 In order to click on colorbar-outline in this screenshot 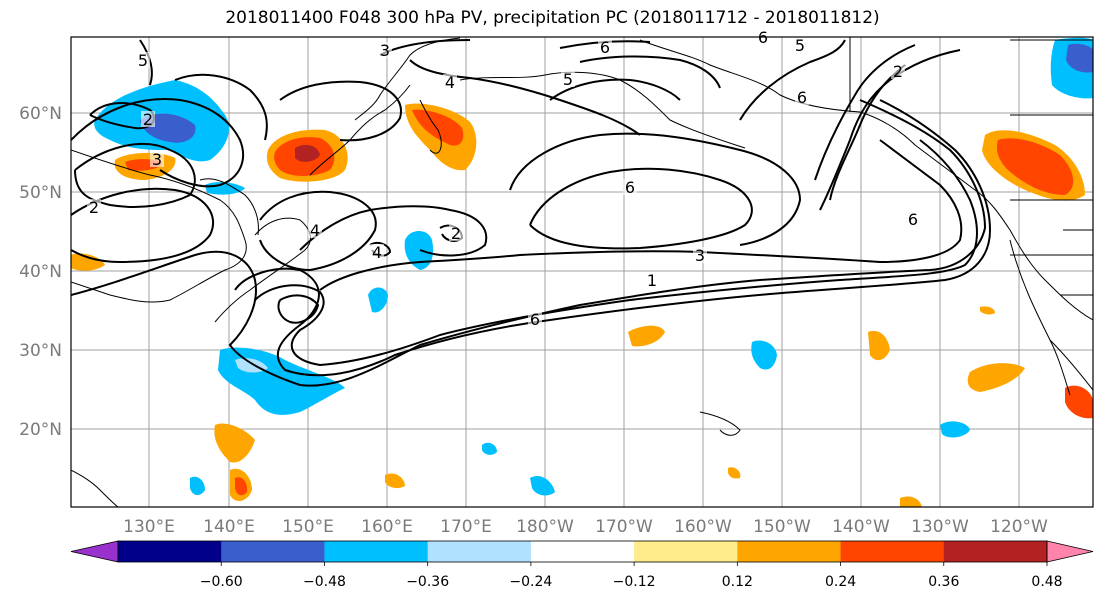, I will do `click(582, 551)`.